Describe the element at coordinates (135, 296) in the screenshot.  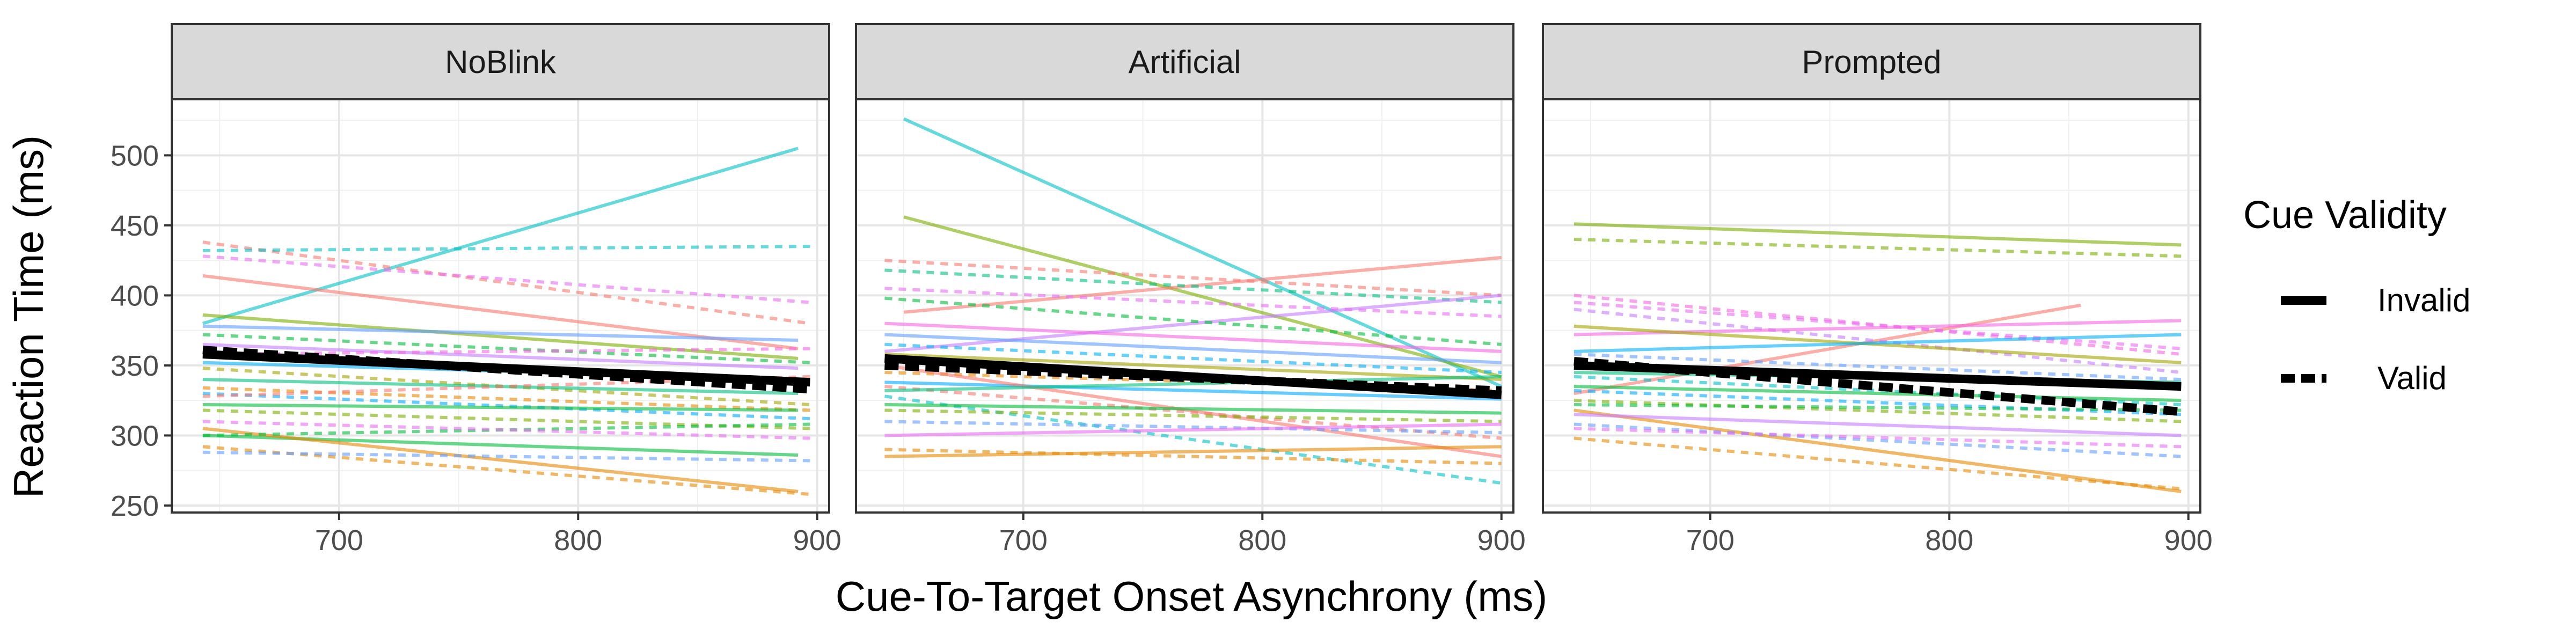
I see `y-tick-label: 400` at that location.